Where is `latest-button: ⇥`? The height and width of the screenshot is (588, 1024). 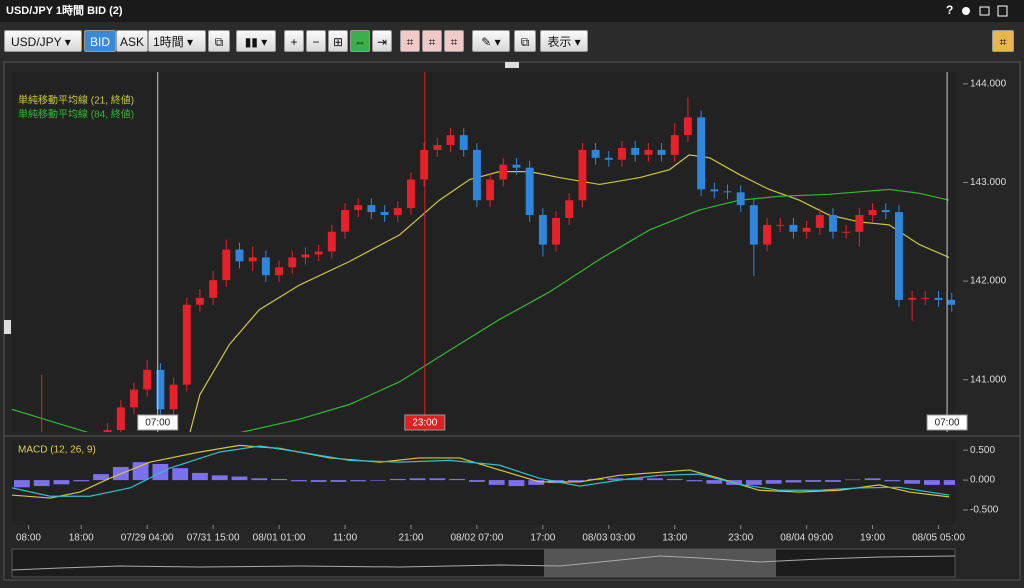 latest-button: ⇥ is located at coordinates (382, 41).